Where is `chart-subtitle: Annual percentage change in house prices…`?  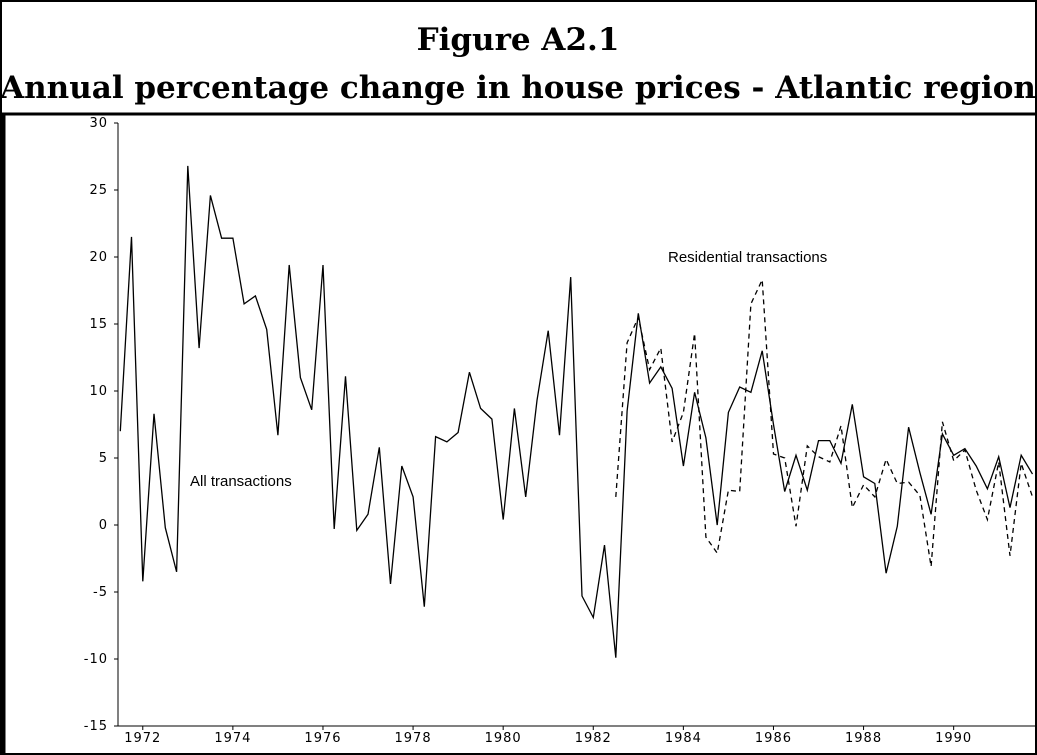 chart-subtitle: Annual percentage change in house prices… is located at coordinates (518, 88).